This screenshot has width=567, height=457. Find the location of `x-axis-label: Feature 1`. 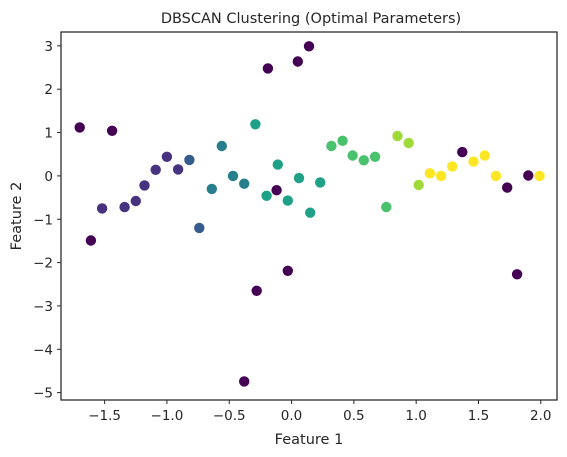

x-axis-label: Feature 1 is located at coordinates (309, 440).